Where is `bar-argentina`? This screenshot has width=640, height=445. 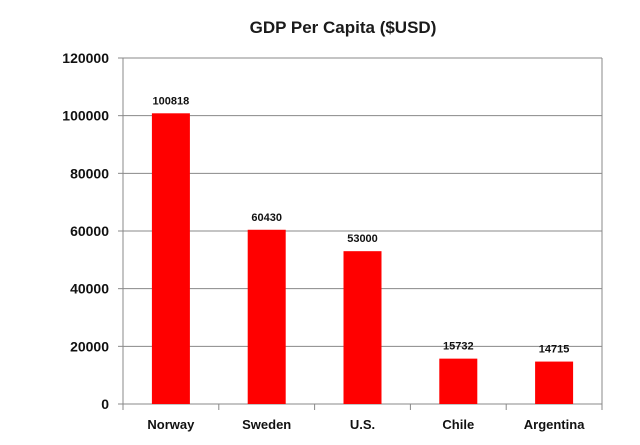
bar-argentina is located at coordinates (554, 382).